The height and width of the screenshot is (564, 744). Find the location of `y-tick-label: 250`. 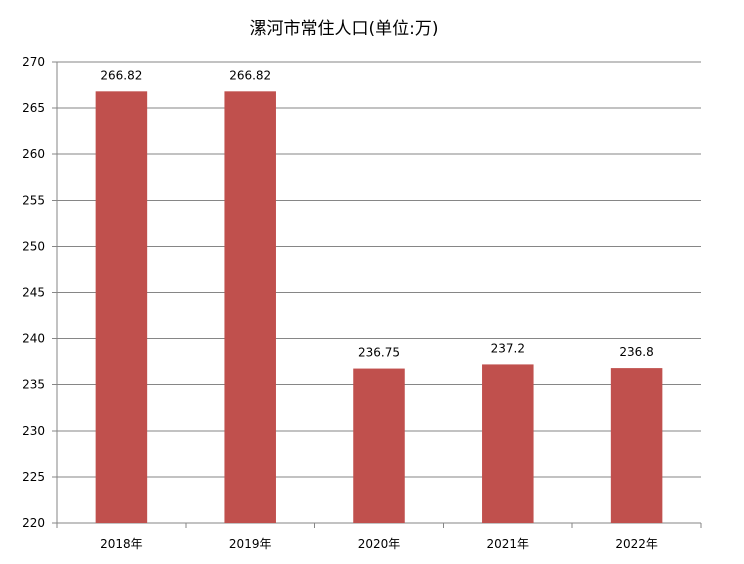

y-tick-label: 250 is located at coordinates (33, 246).